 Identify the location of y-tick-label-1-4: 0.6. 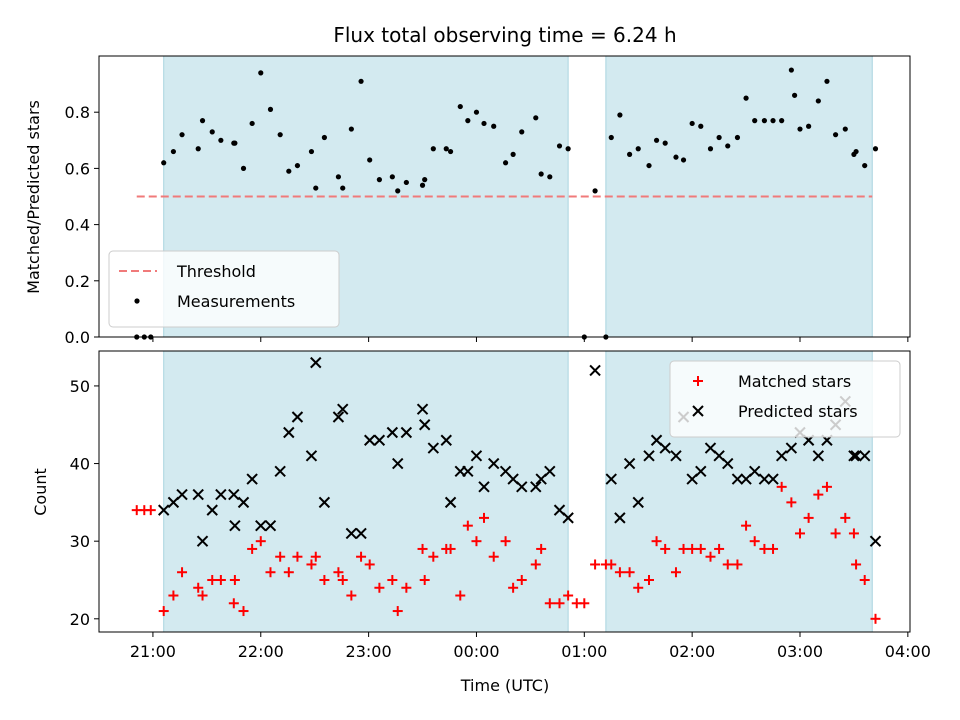
(77, 168).